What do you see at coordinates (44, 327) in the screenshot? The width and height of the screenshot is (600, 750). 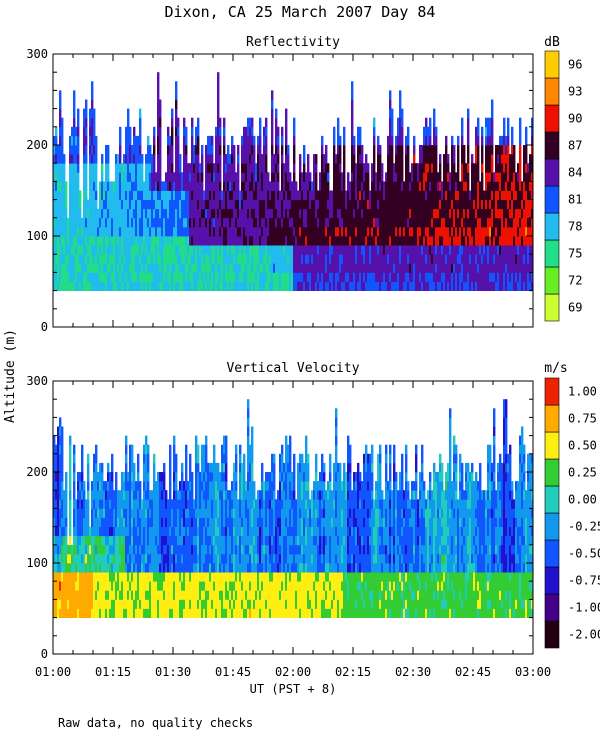 I see `y-tick-label: 0` at bounding box center [44, 327].